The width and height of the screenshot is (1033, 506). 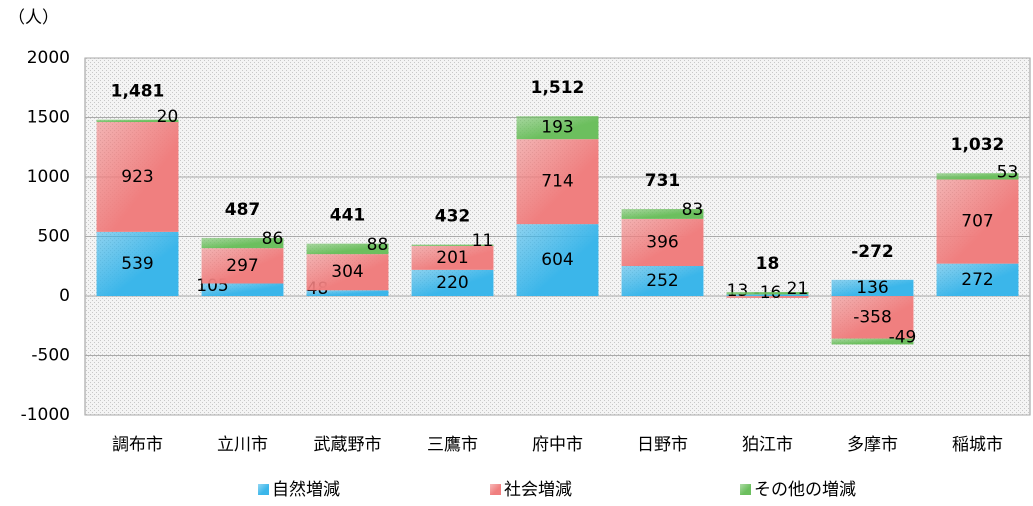 I want to click on x-tick-label: 三鷹市, so click(x=452, y=444).